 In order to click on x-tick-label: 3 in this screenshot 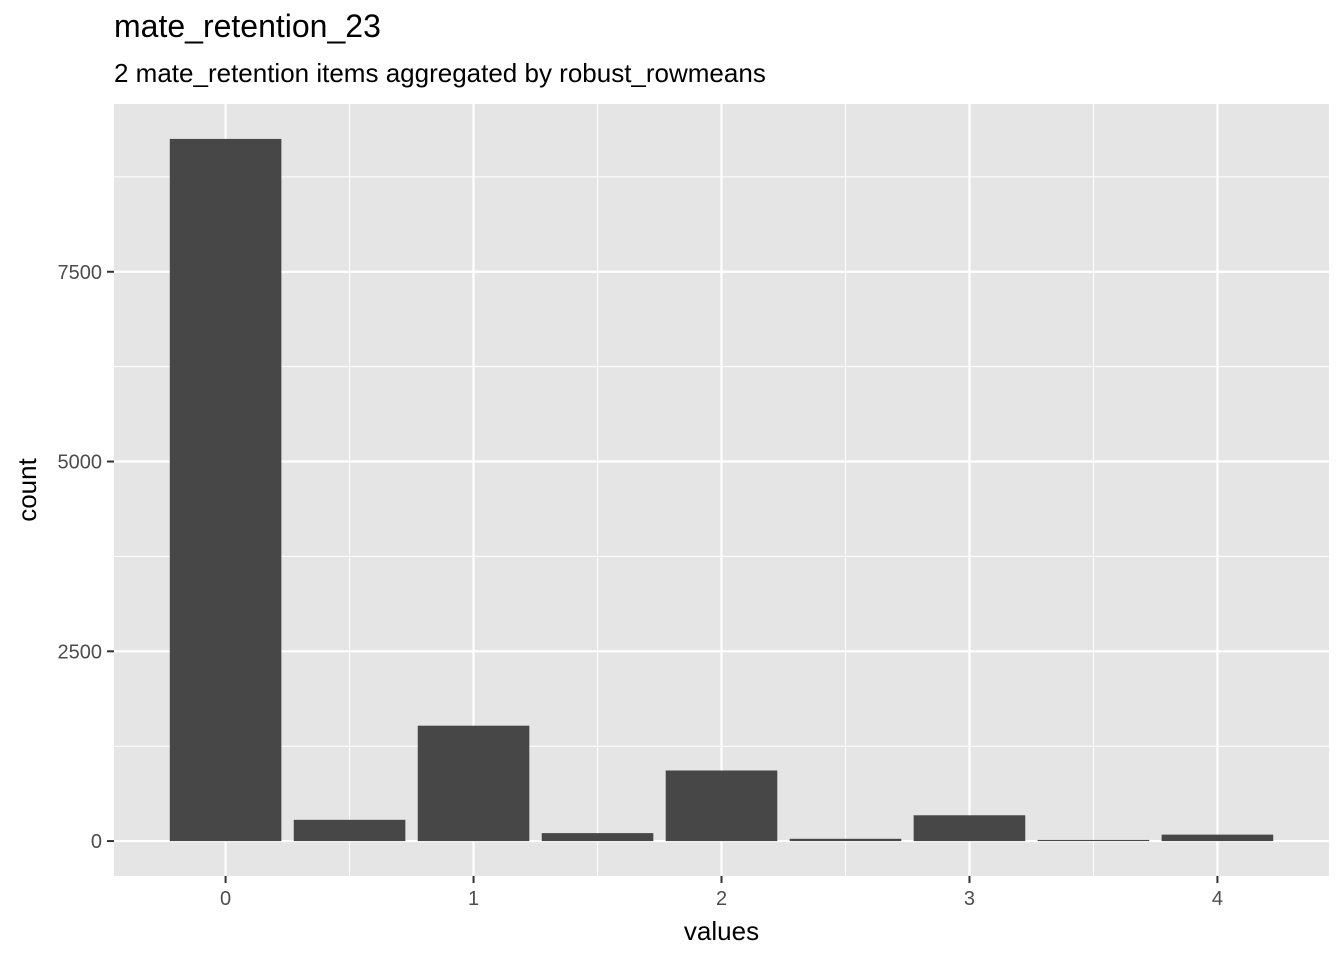, I will do `click(969, 899)`.